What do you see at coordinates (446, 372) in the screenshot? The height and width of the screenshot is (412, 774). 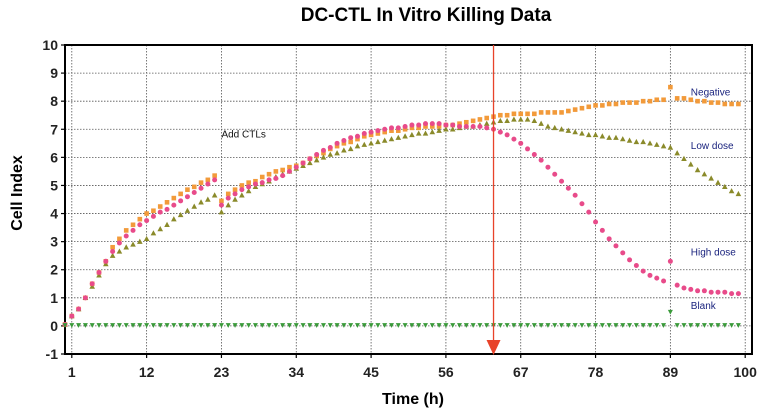 I see `x-tick-label: 56` at bounding box center [446, 372].